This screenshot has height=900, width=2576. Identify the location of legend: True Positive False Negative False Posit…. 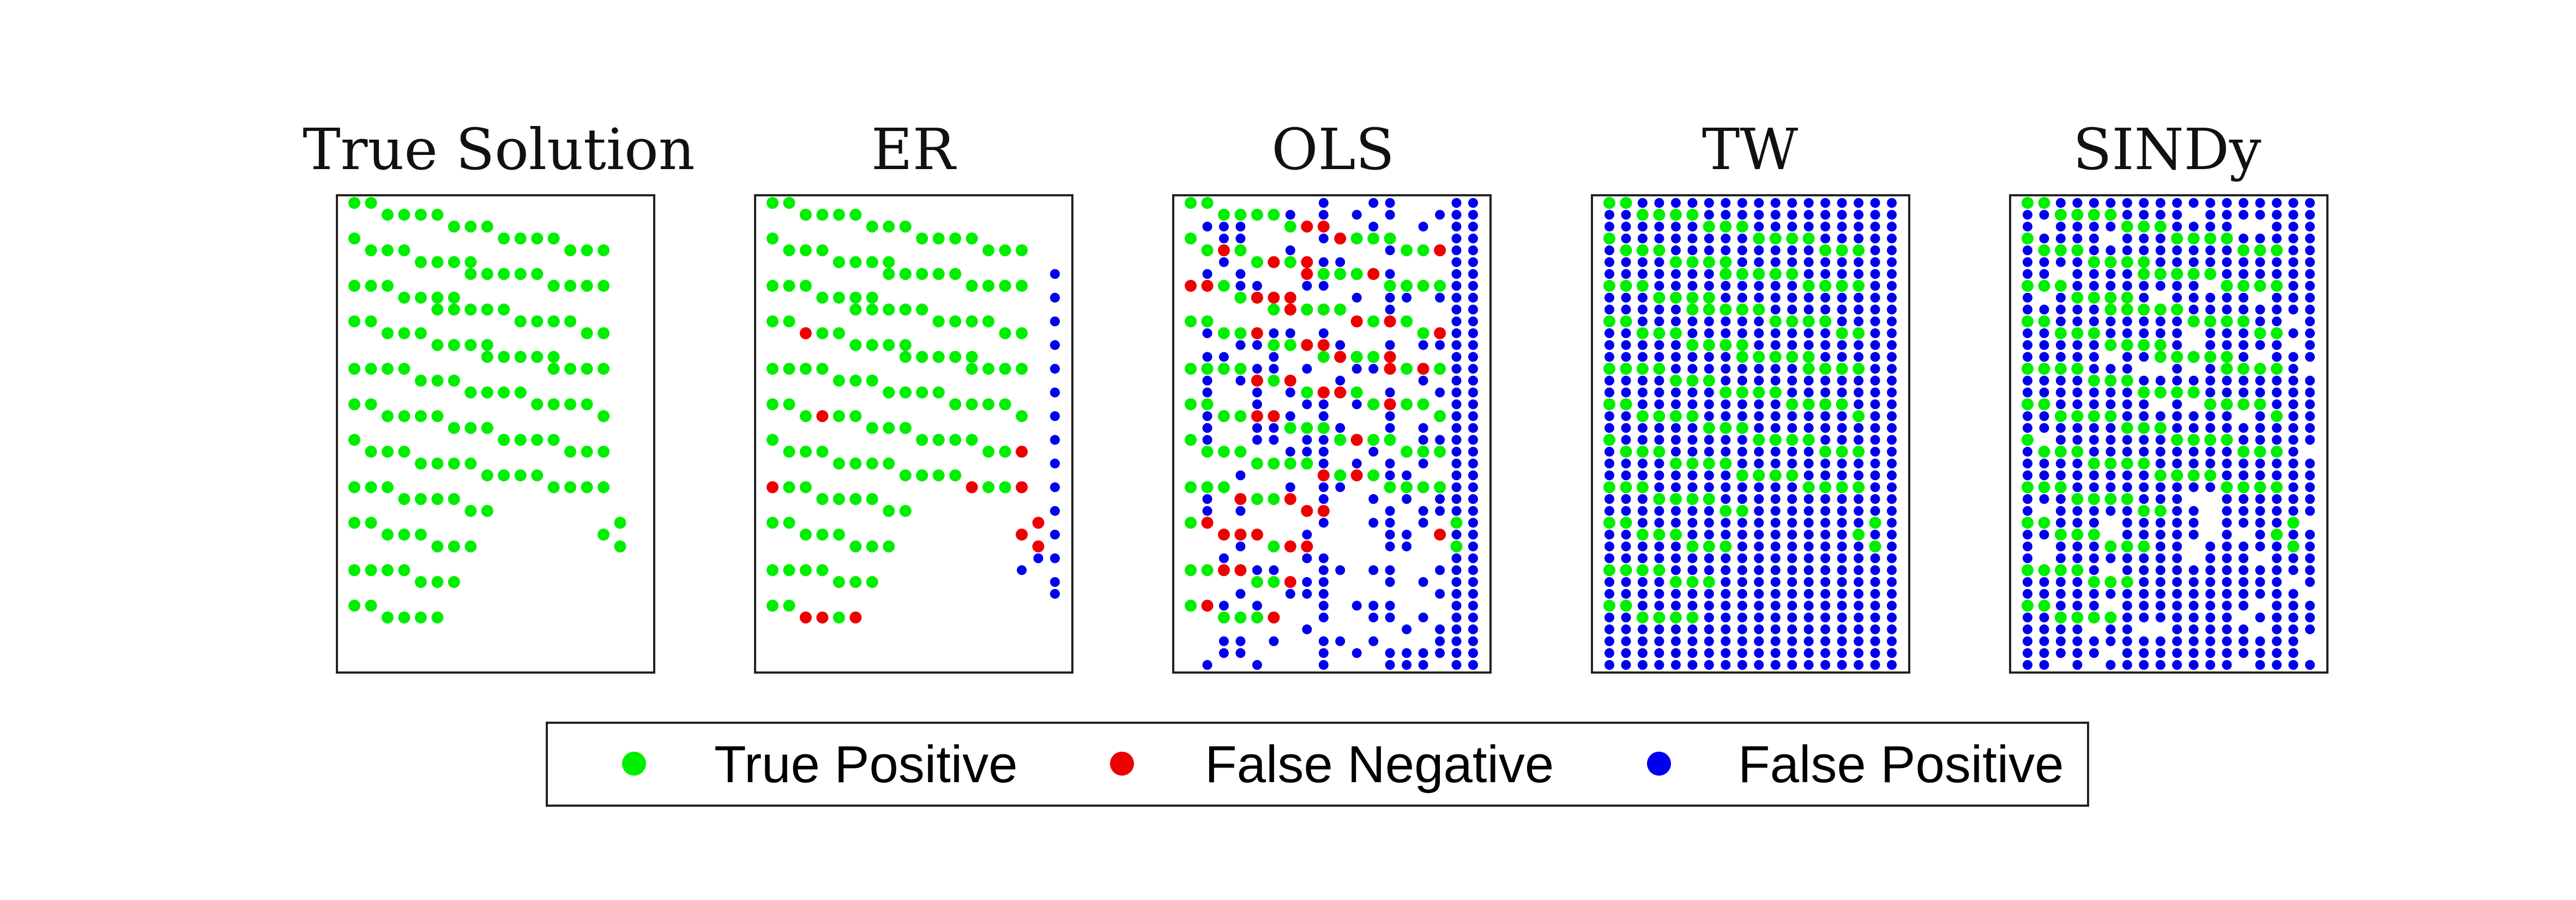
(1317, 764).